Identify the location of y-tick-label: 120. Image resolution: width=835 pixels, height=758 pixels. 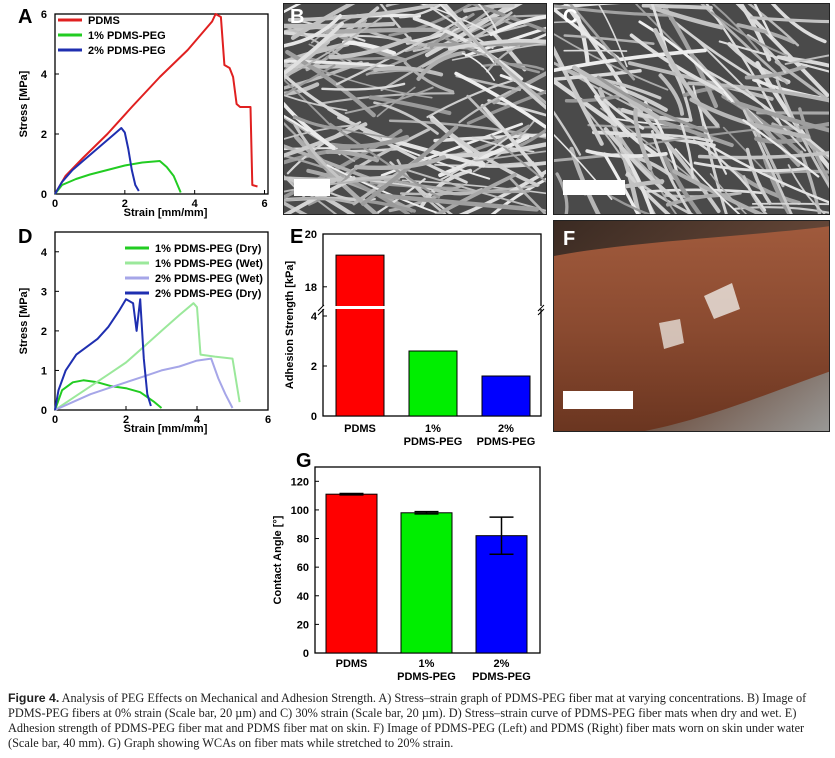
(300, 482).